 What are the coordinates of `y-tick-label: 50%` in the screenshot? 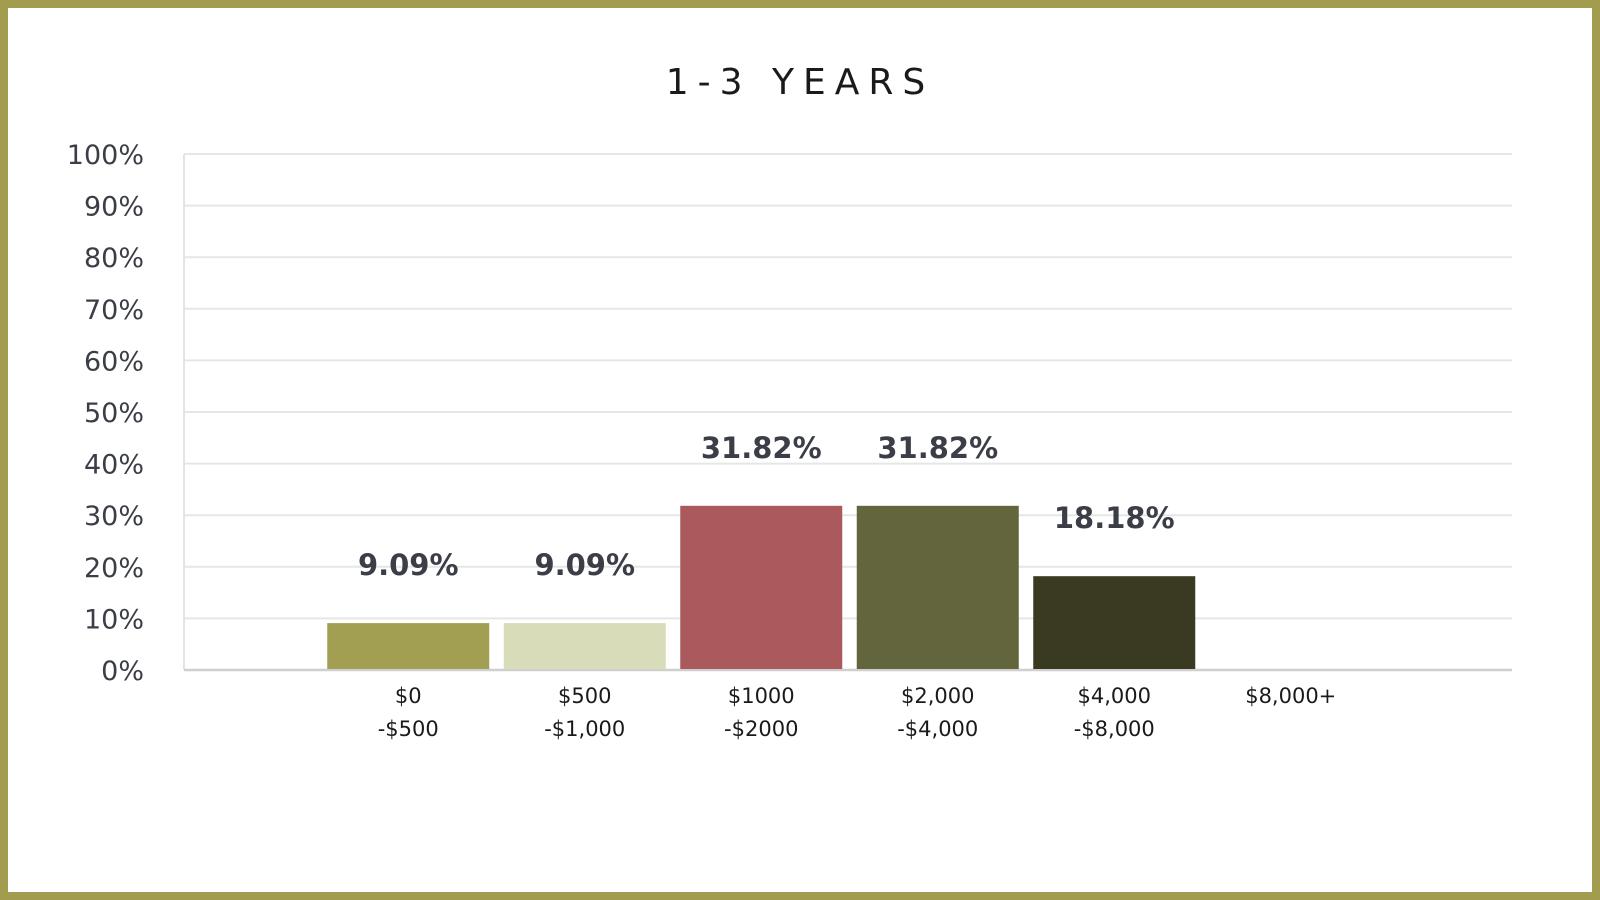 It's located at (114, 413).